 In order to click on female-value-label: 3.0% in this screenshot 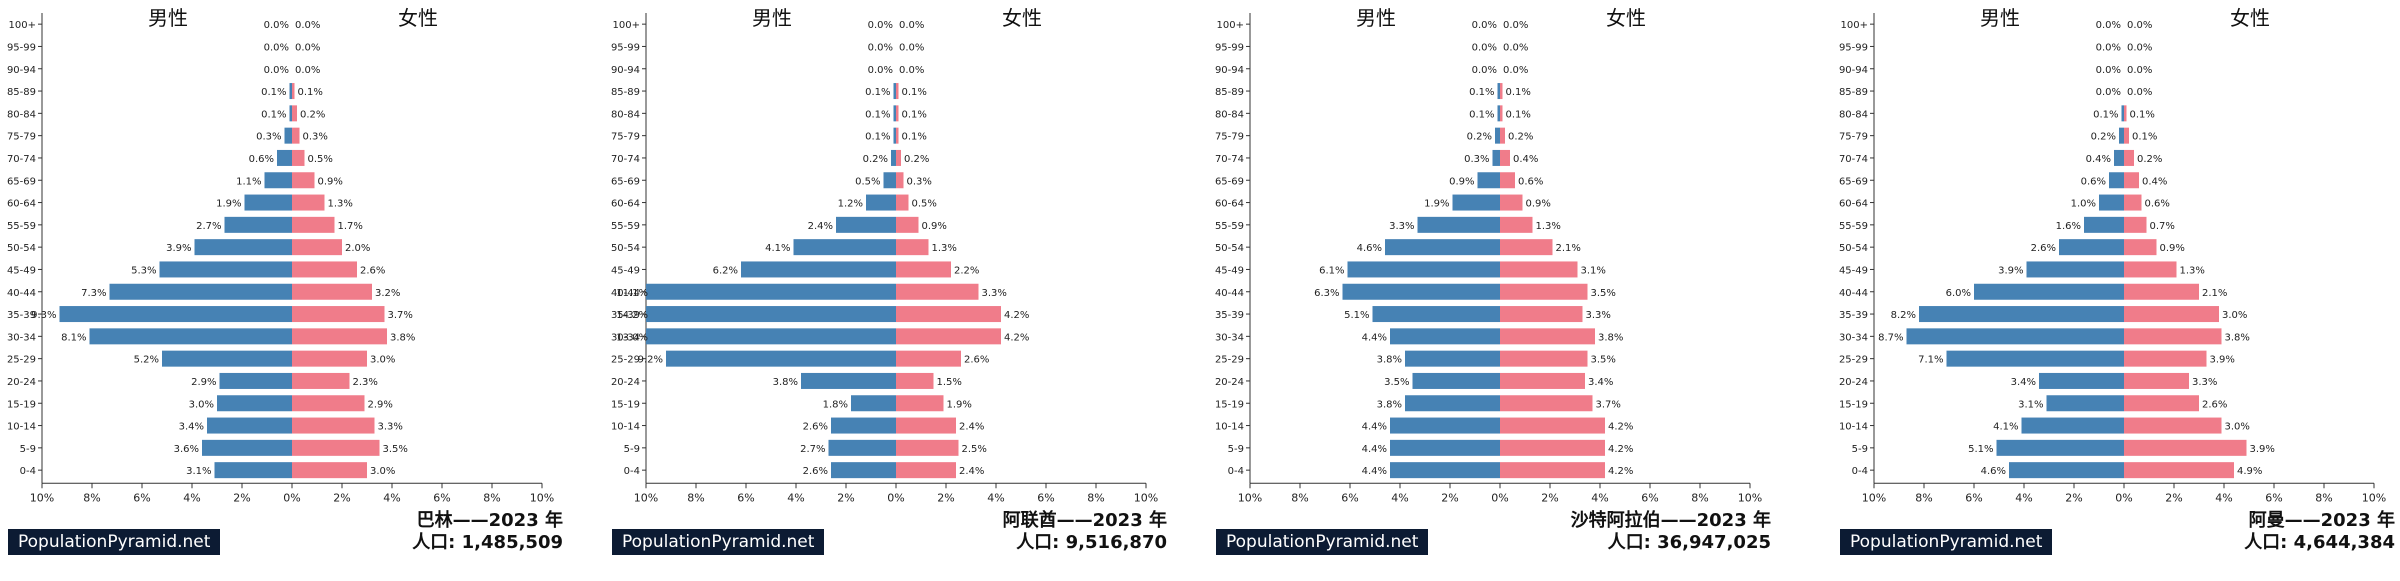, I will do `click(2234, 315)`.